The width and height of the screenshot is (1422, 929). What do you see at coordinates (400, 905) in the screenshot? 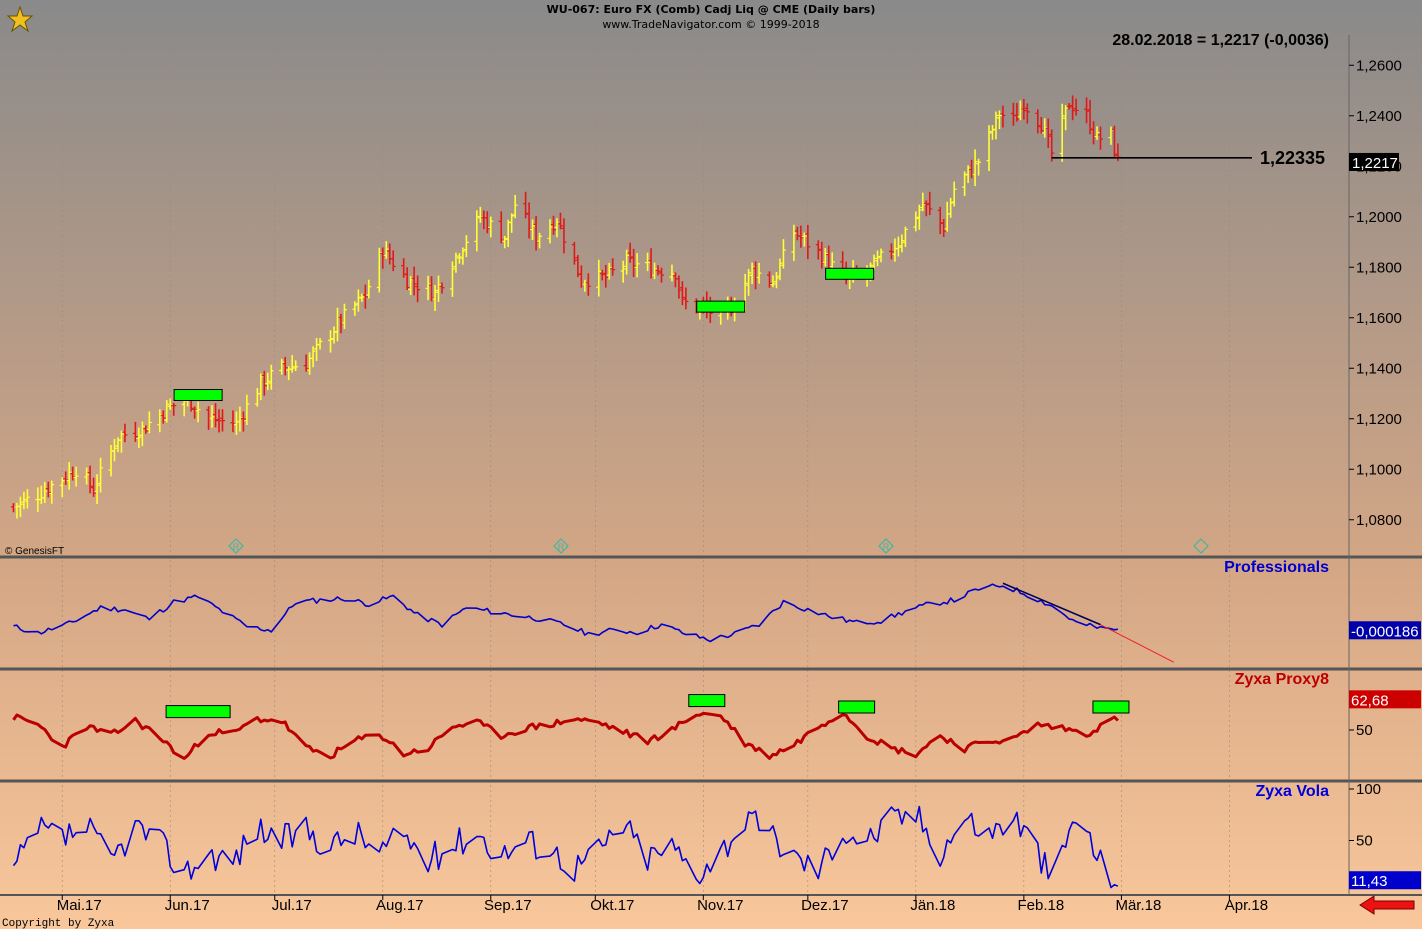
I see `month-label: Aug.17` at bounding box center [400, 905].